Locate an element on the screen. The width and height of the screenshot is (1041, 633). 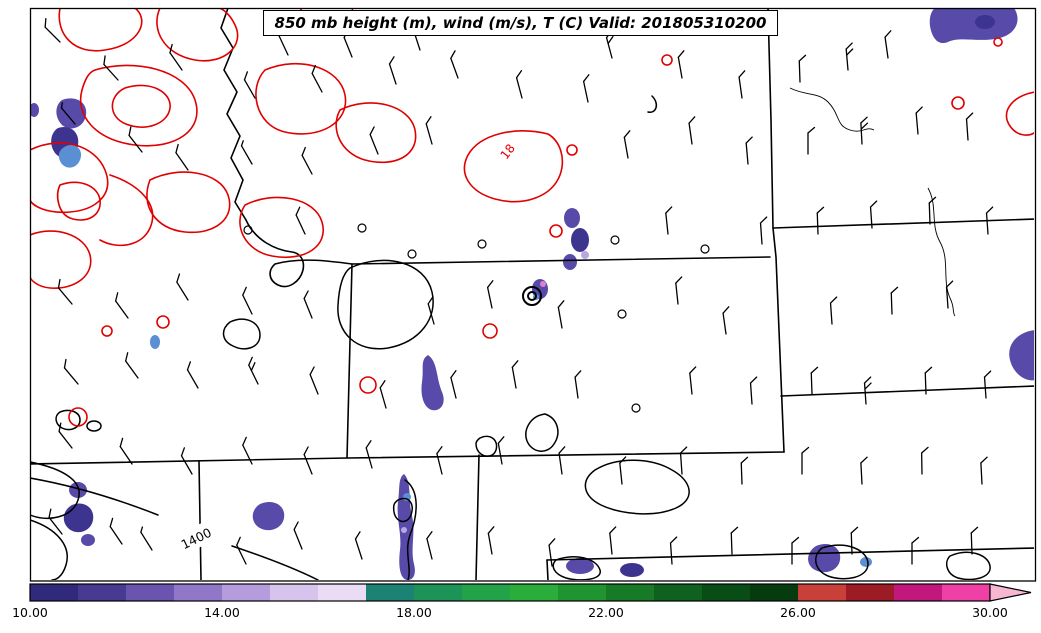
rivers is located at coordinates (872, 202).